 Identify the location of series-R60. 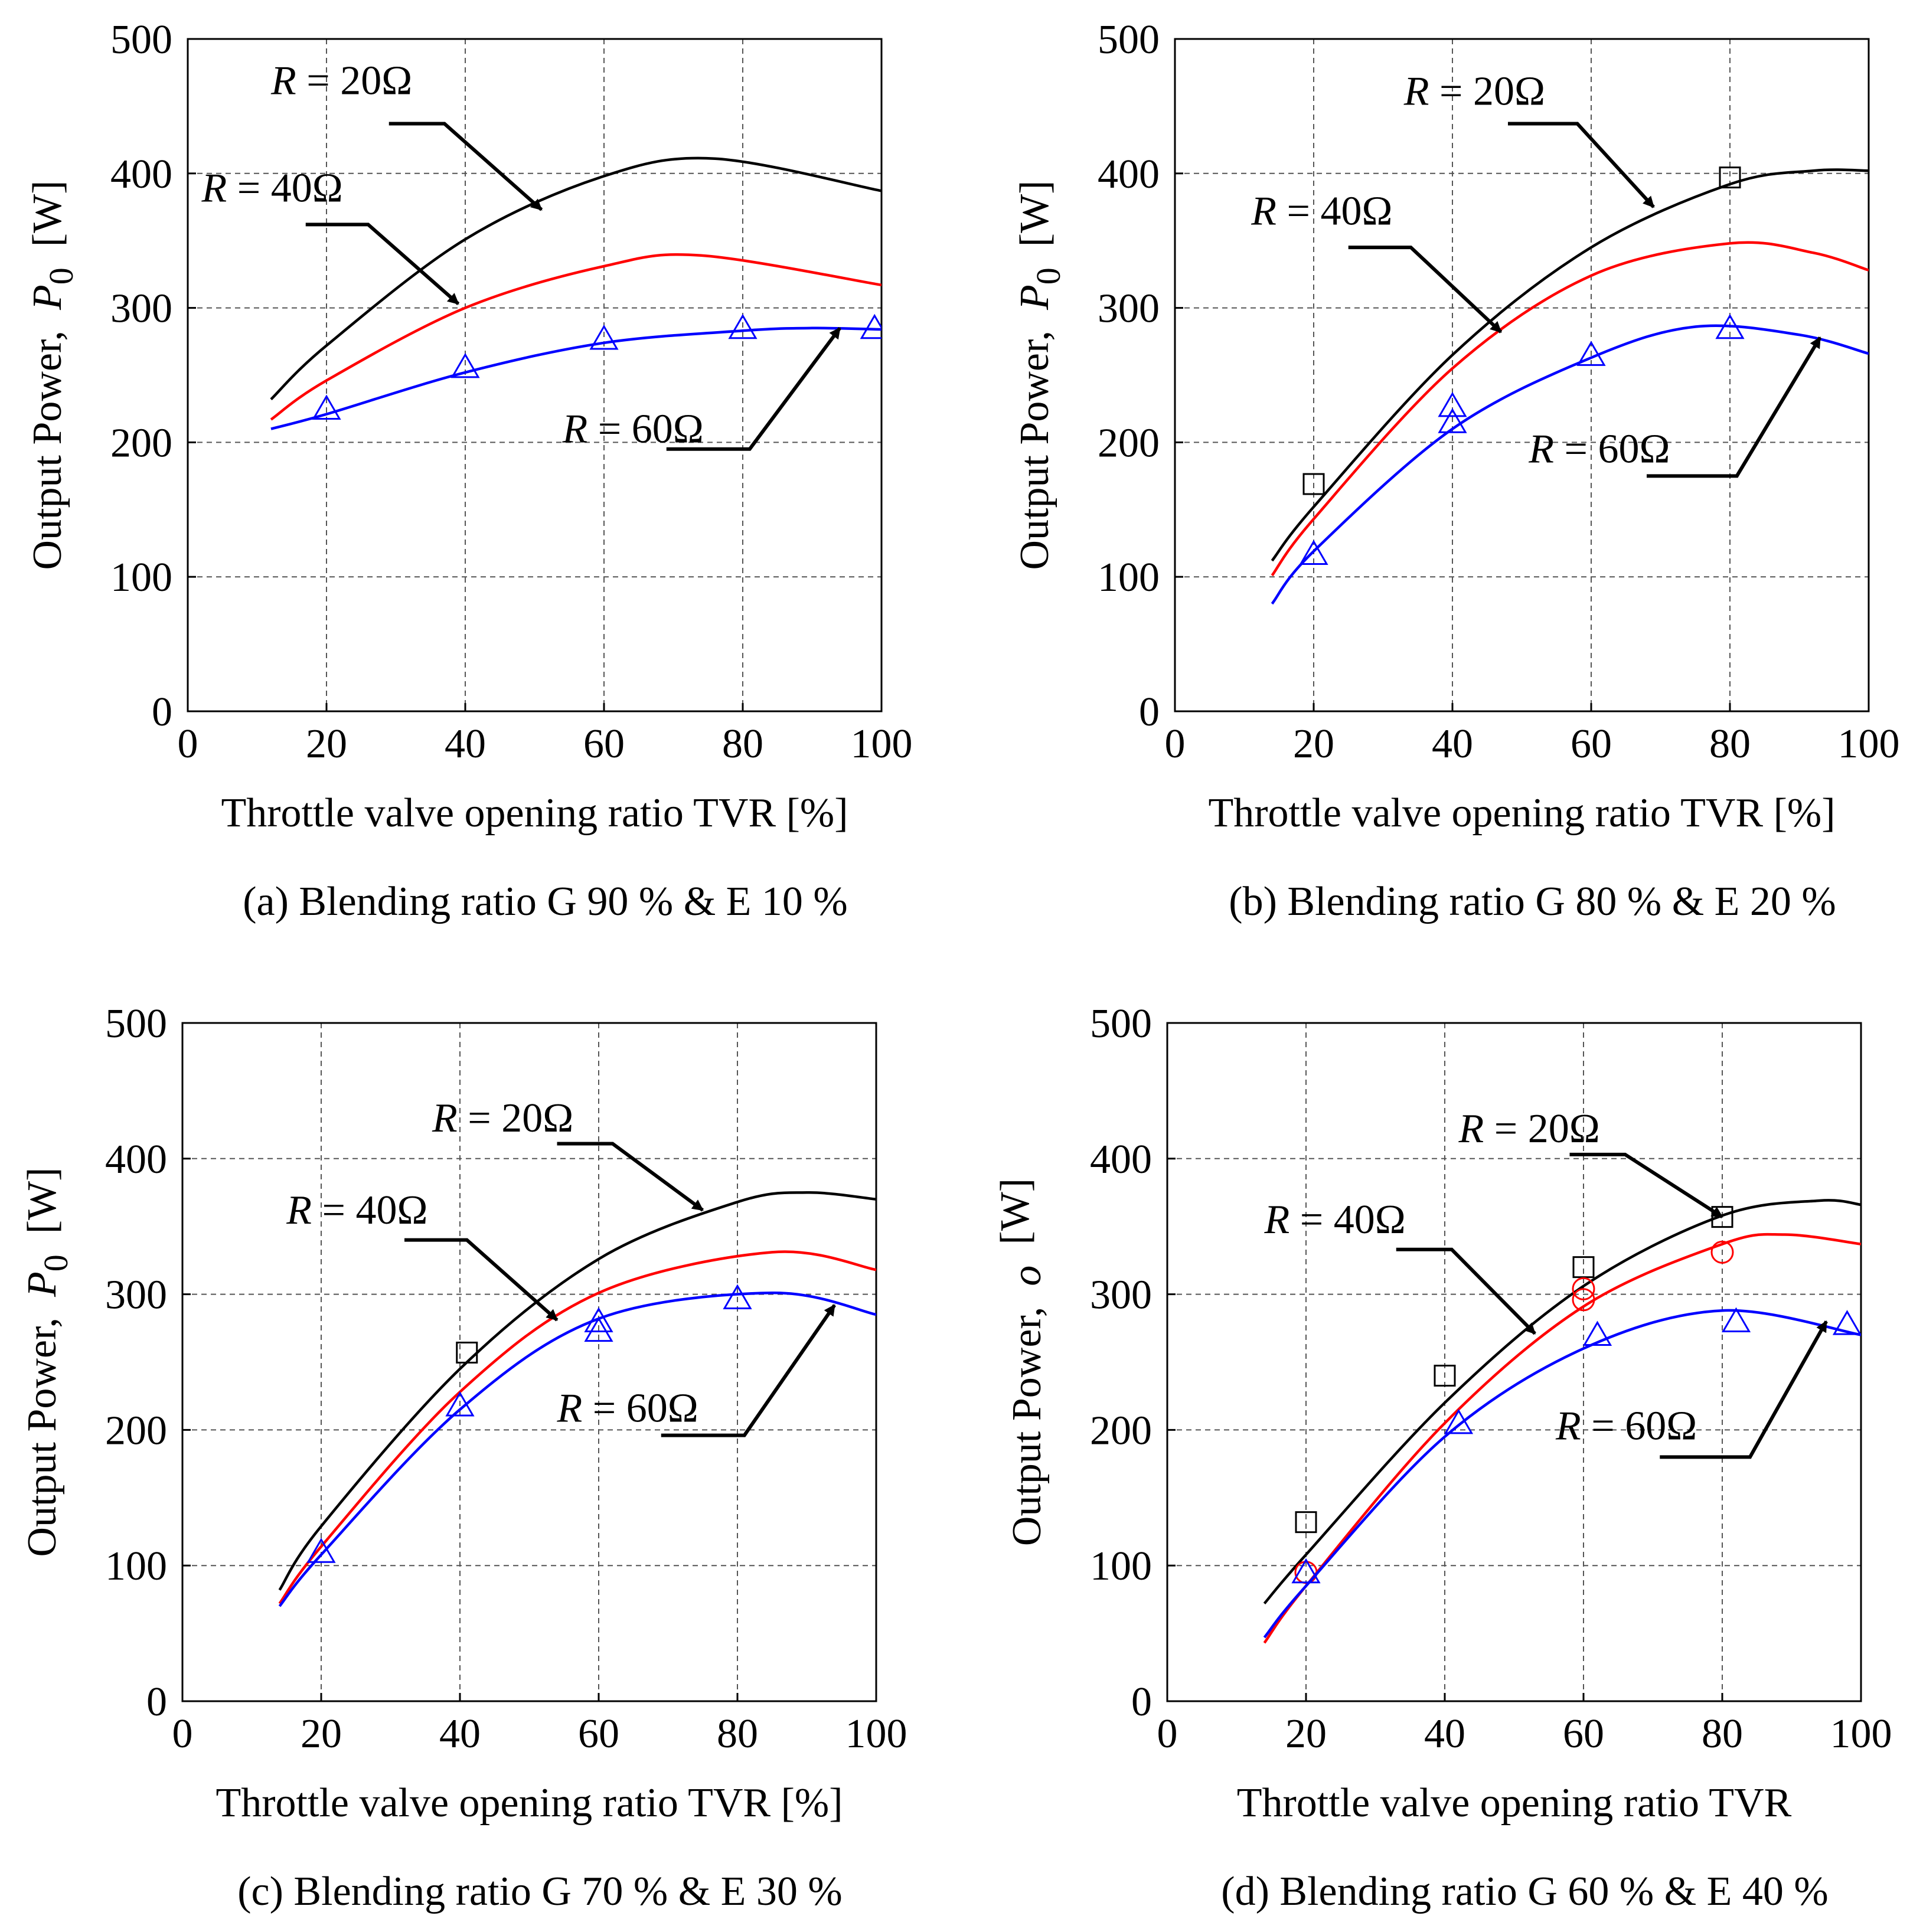
(577, 1445).